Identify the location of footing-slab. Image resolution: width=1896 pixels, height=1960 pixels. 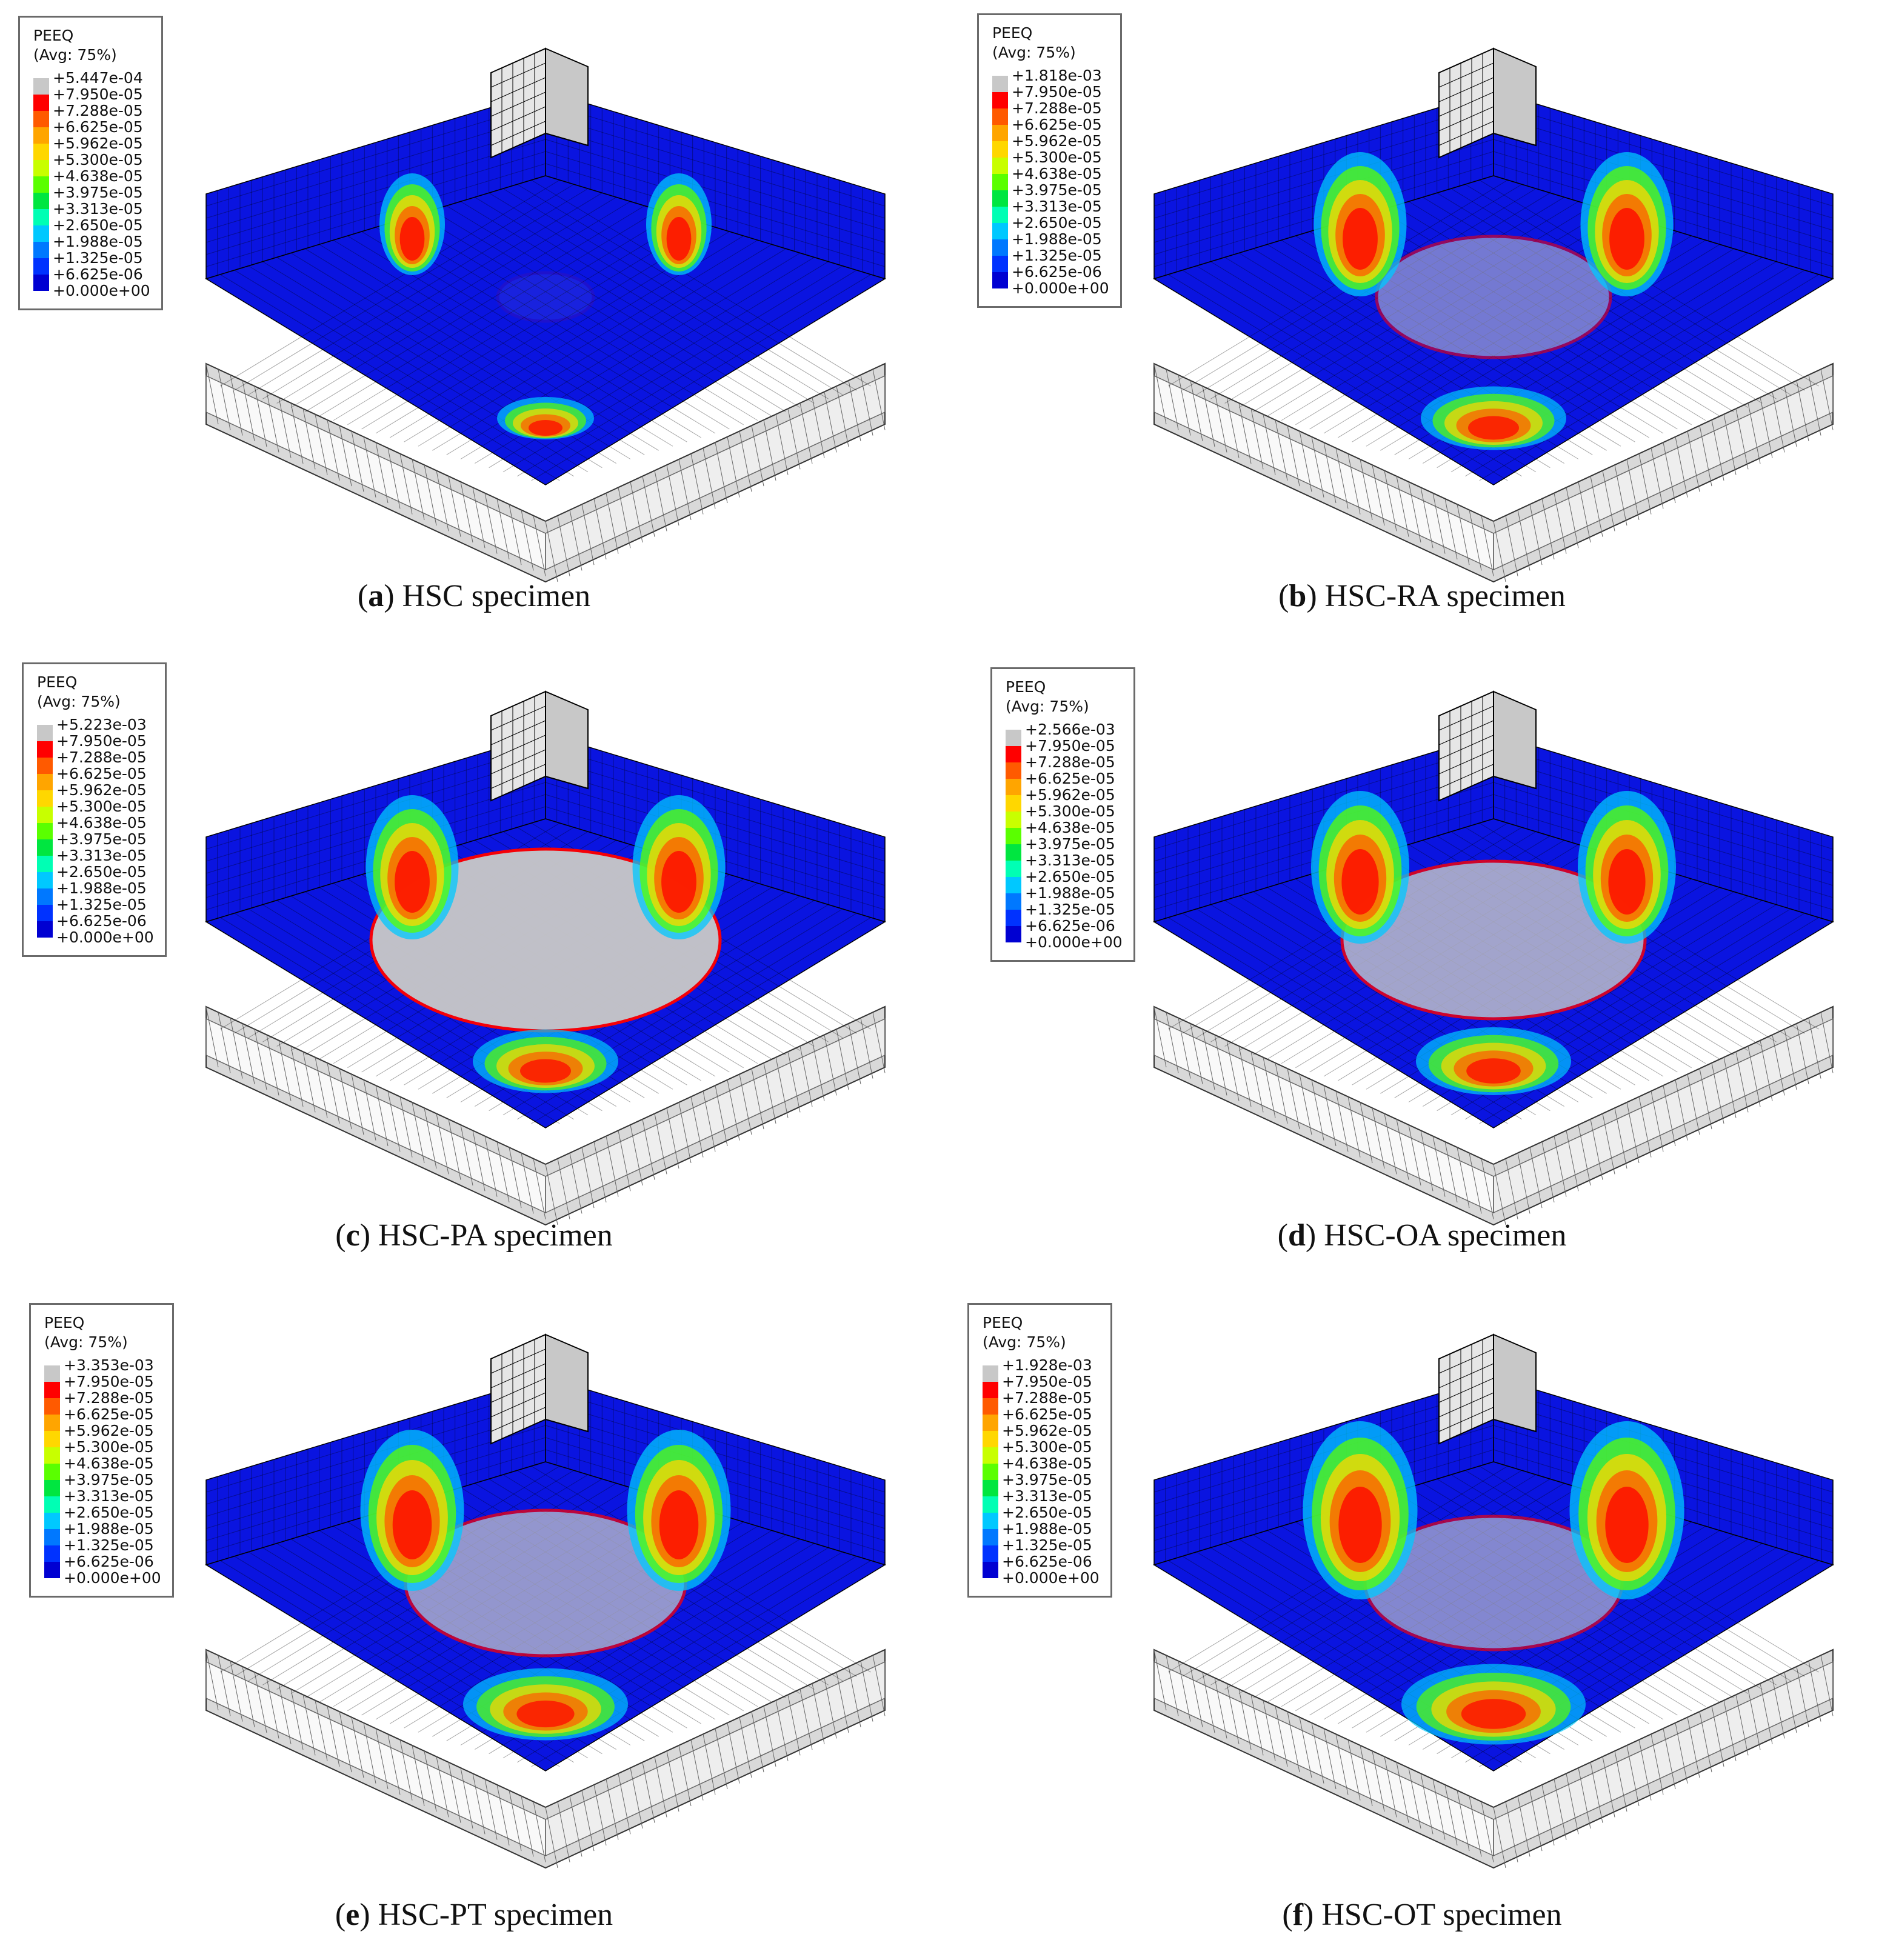
(545, 287).